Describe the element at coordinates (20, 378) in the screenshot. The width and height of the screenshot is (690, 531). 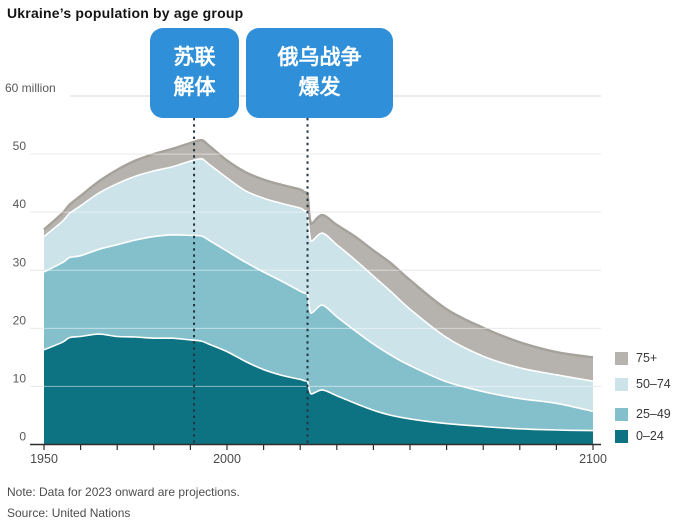
I see `svg-text: 10` at that location.